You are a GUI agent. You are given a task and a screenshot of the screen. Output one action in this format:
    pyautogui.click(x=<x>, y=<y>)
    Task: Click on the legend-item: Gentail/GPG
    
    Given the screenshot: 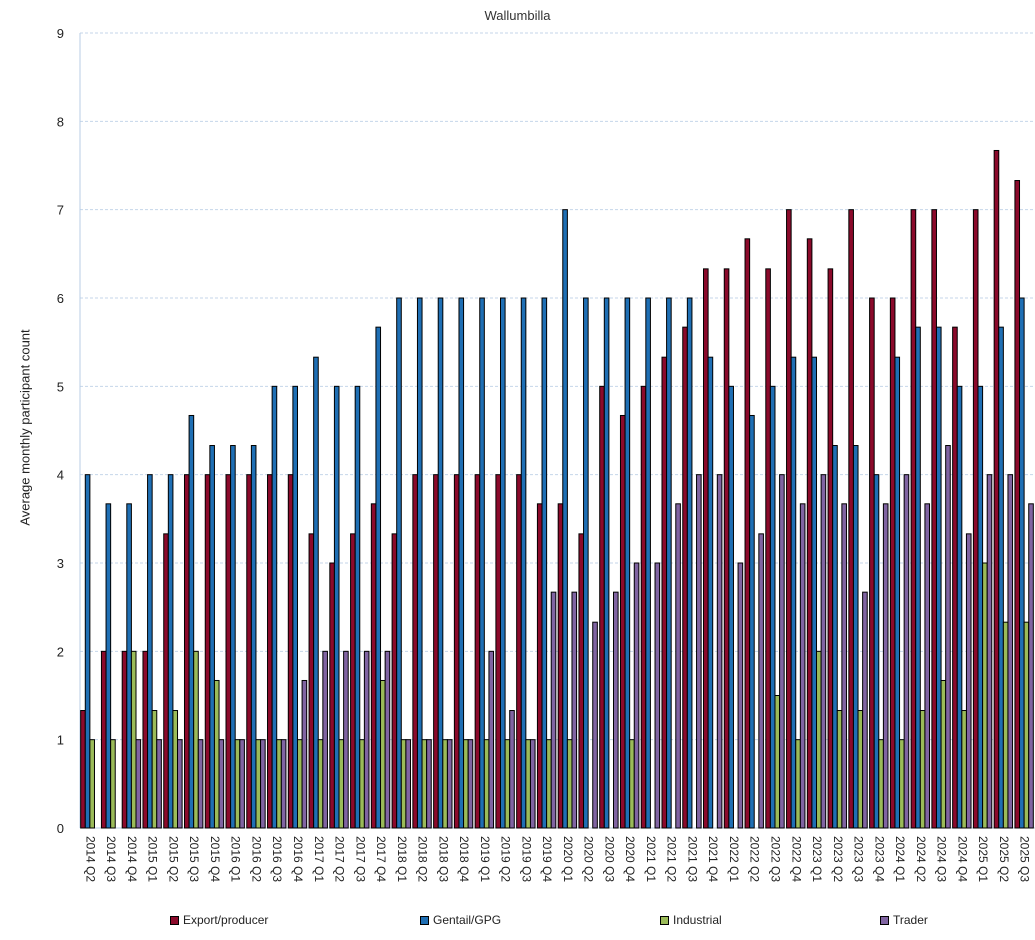 What is the action you would take?
    pyautogui.click(x=460, y=920)
    